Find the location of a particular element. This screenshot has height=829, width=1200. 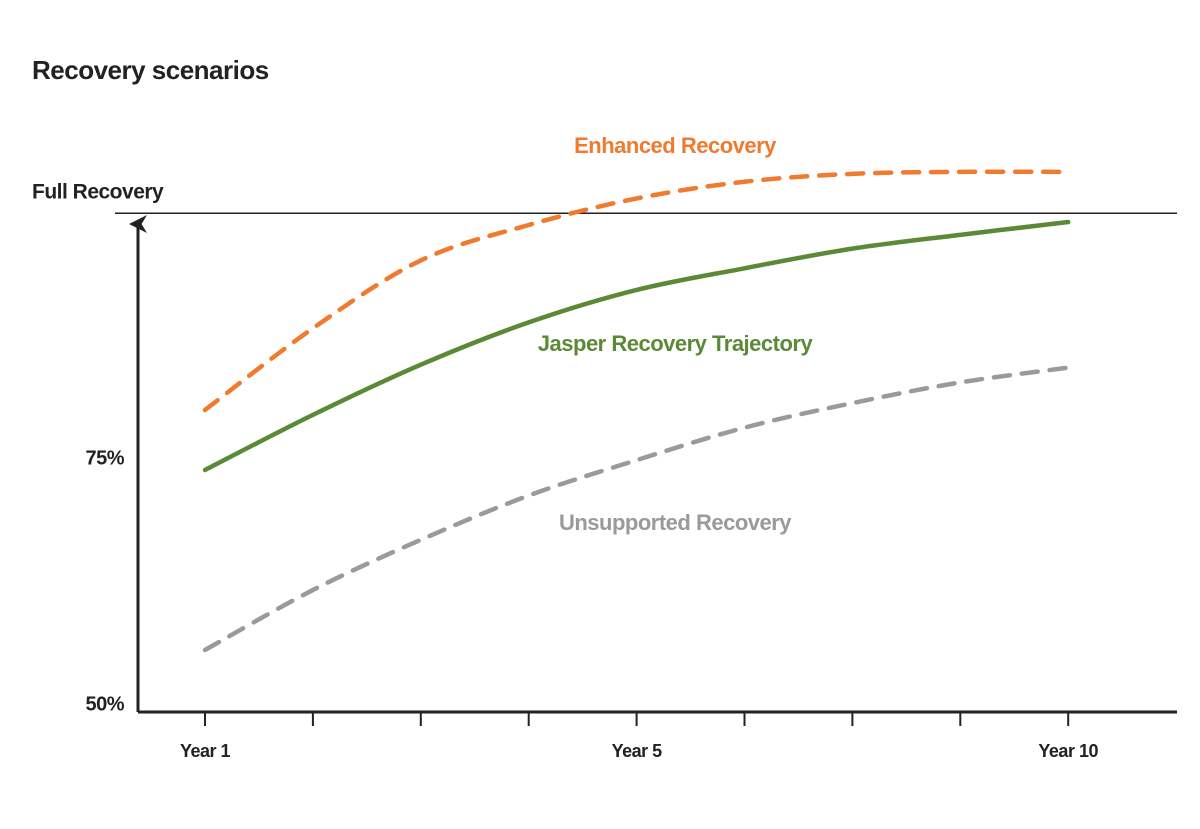

y-tick-label: 75% is located at coordinates (104, 458).